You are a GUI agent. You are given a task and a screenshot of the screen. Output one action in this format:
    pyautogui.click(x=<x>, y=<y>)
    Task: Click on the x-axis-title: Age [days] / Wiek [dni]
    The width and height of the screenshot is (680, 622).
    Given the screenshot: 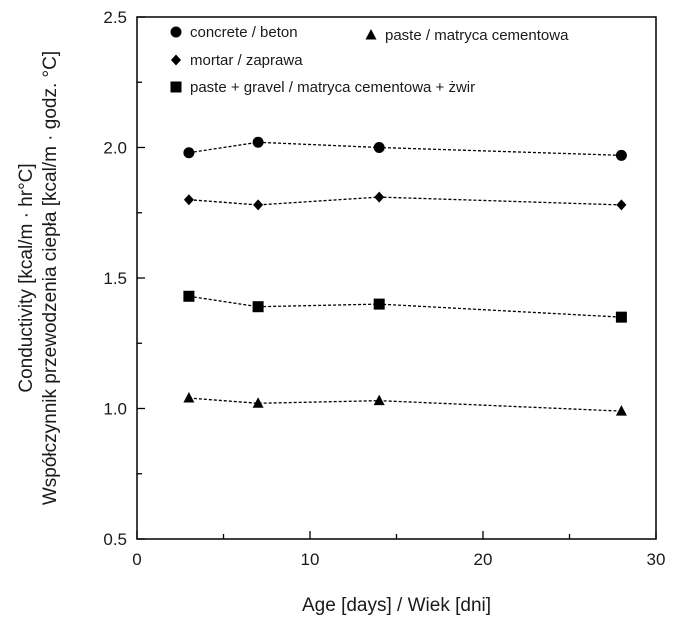 What is the action you would take?
    pyautogui.click(x=396, y=605)
    